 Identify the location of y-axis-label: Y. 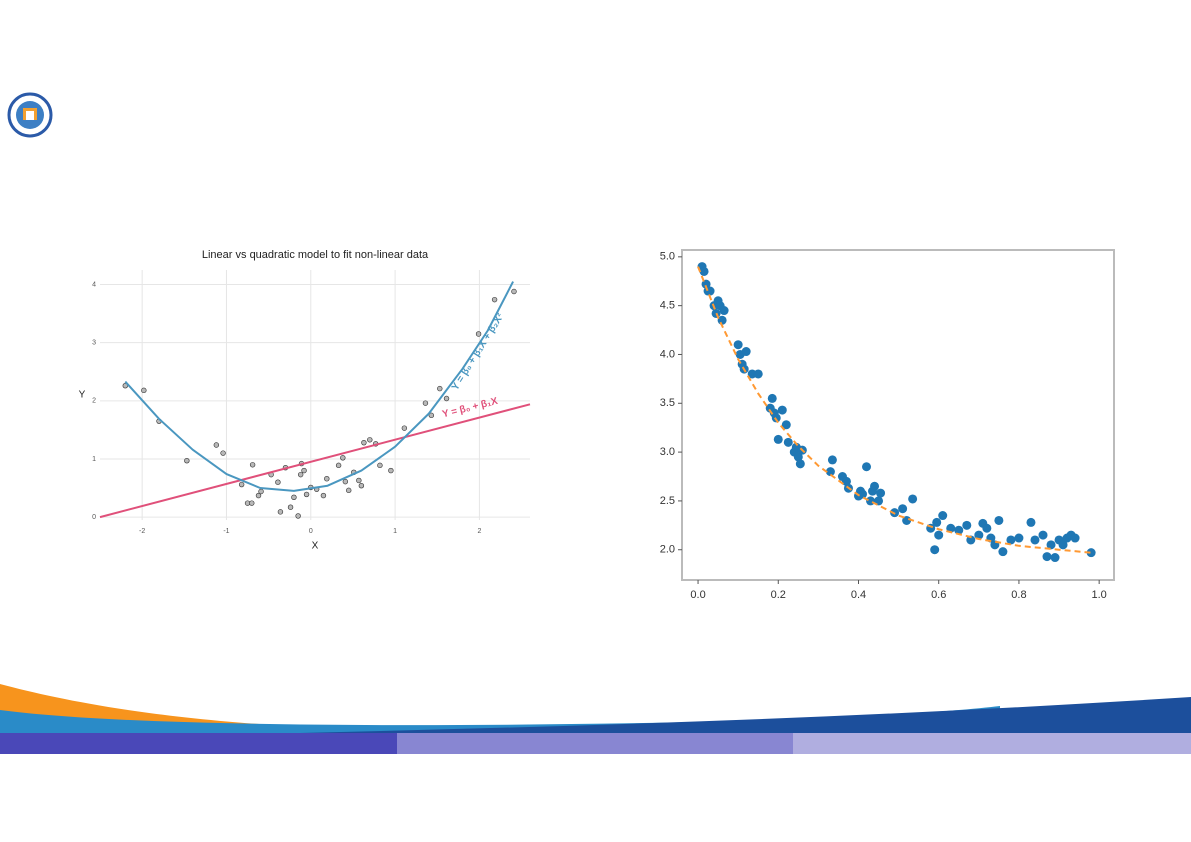
(82, 395).